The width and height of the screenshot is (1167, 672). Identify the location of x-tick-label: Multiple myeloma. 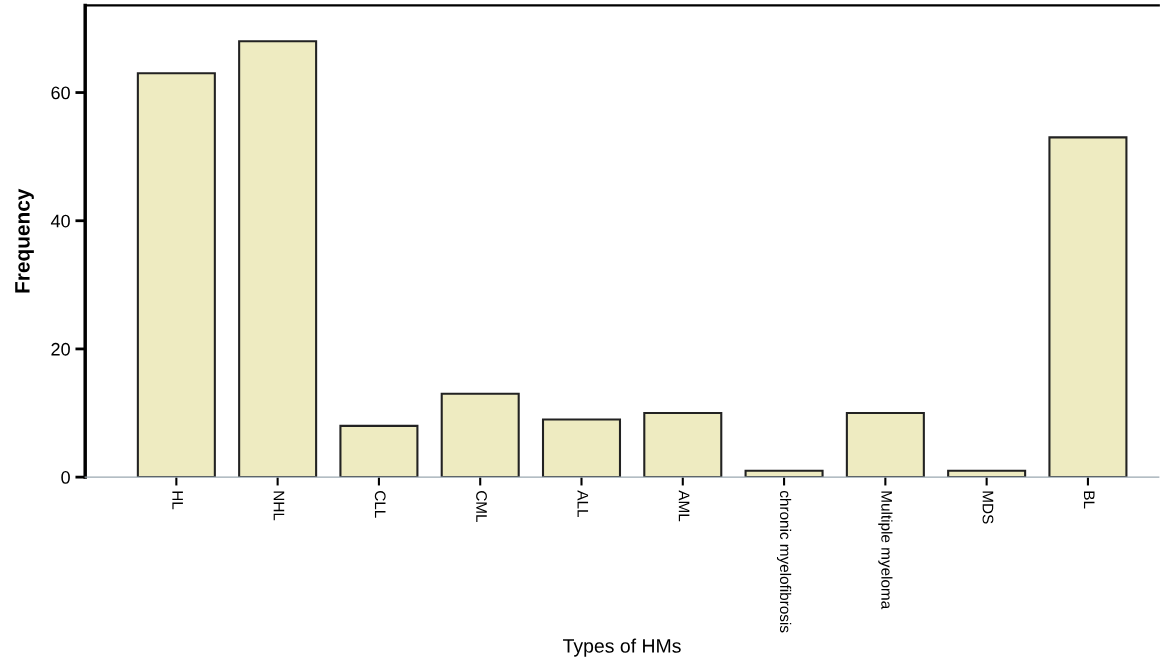
(885, 550).